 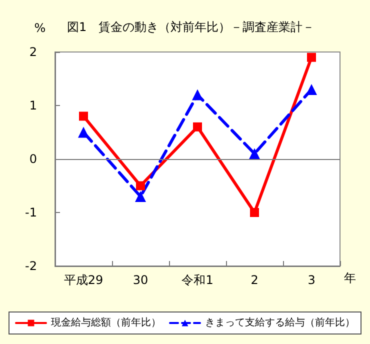 What do you see at coordinates (84, 280) in the screenshot?
I see `x-tick-label: 平成29` at bounding box center [84, 280].